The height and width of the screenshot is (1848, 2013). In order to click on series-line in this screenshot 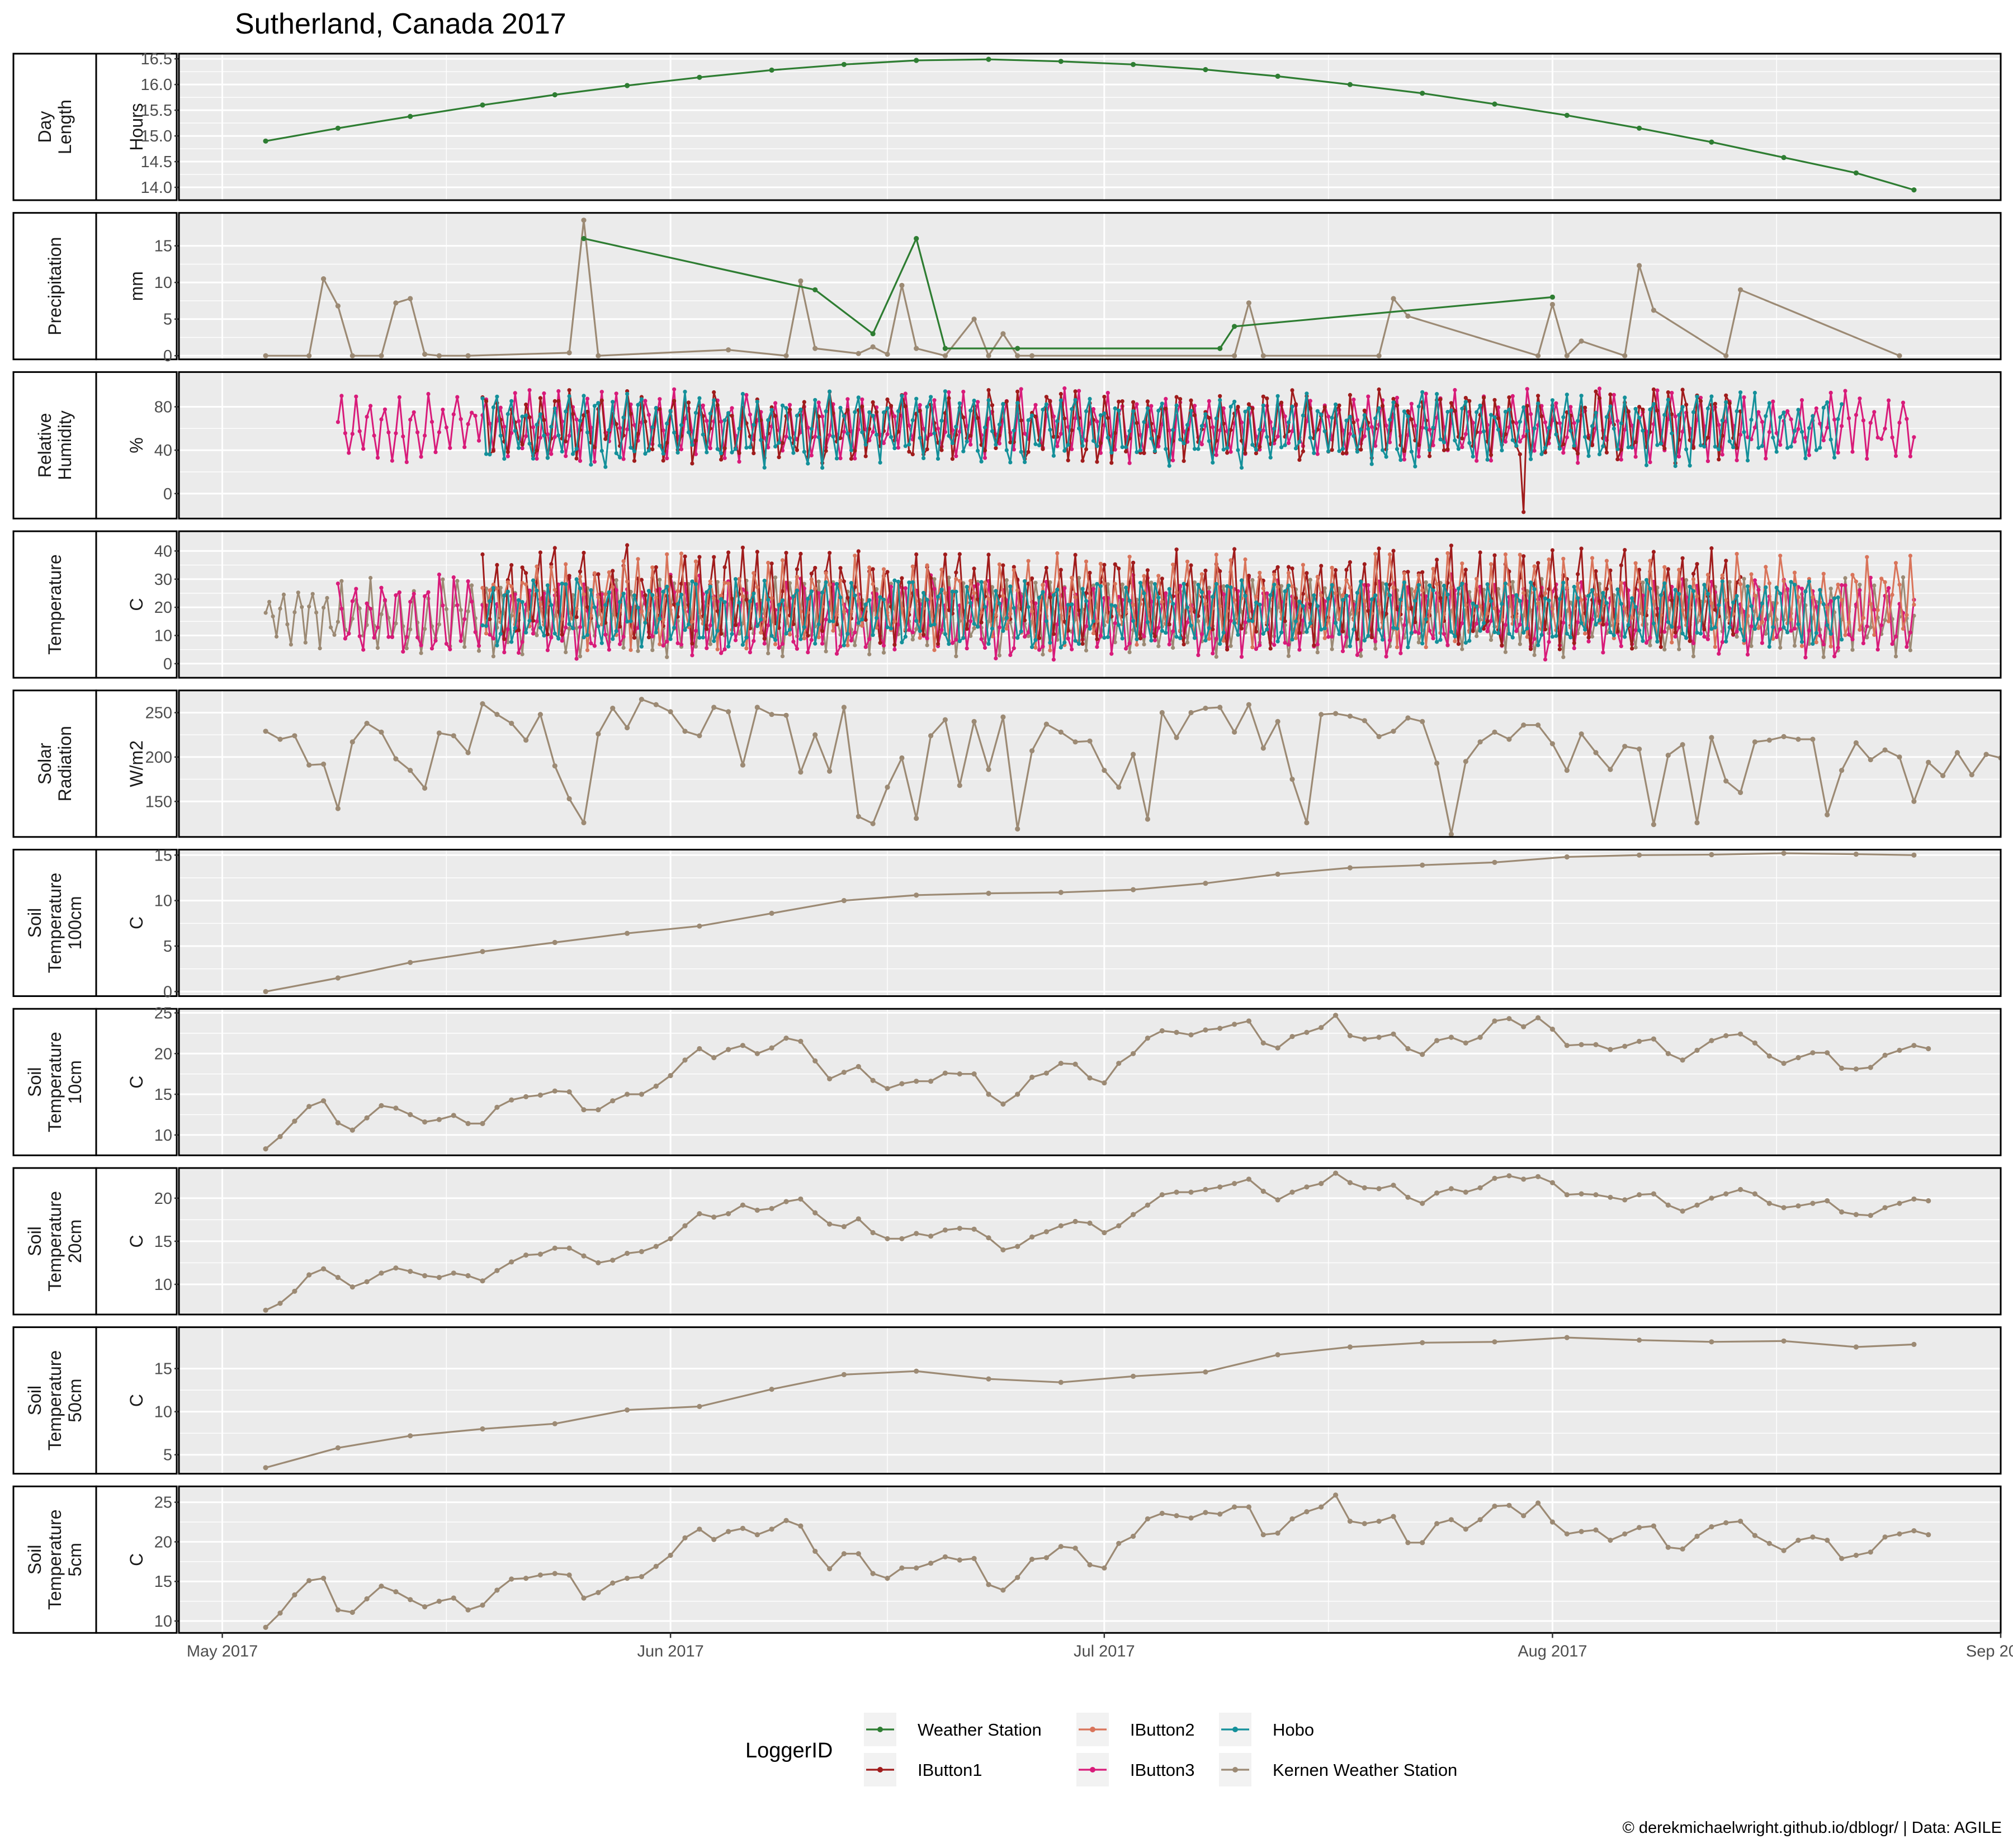, I will do `click(1090, 922)`.